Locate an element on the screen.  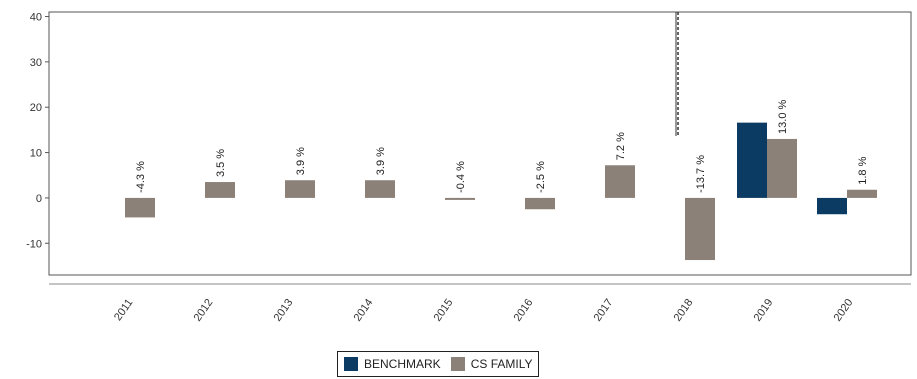
y-tick-label: 10 is located at coordinates (36, 154).